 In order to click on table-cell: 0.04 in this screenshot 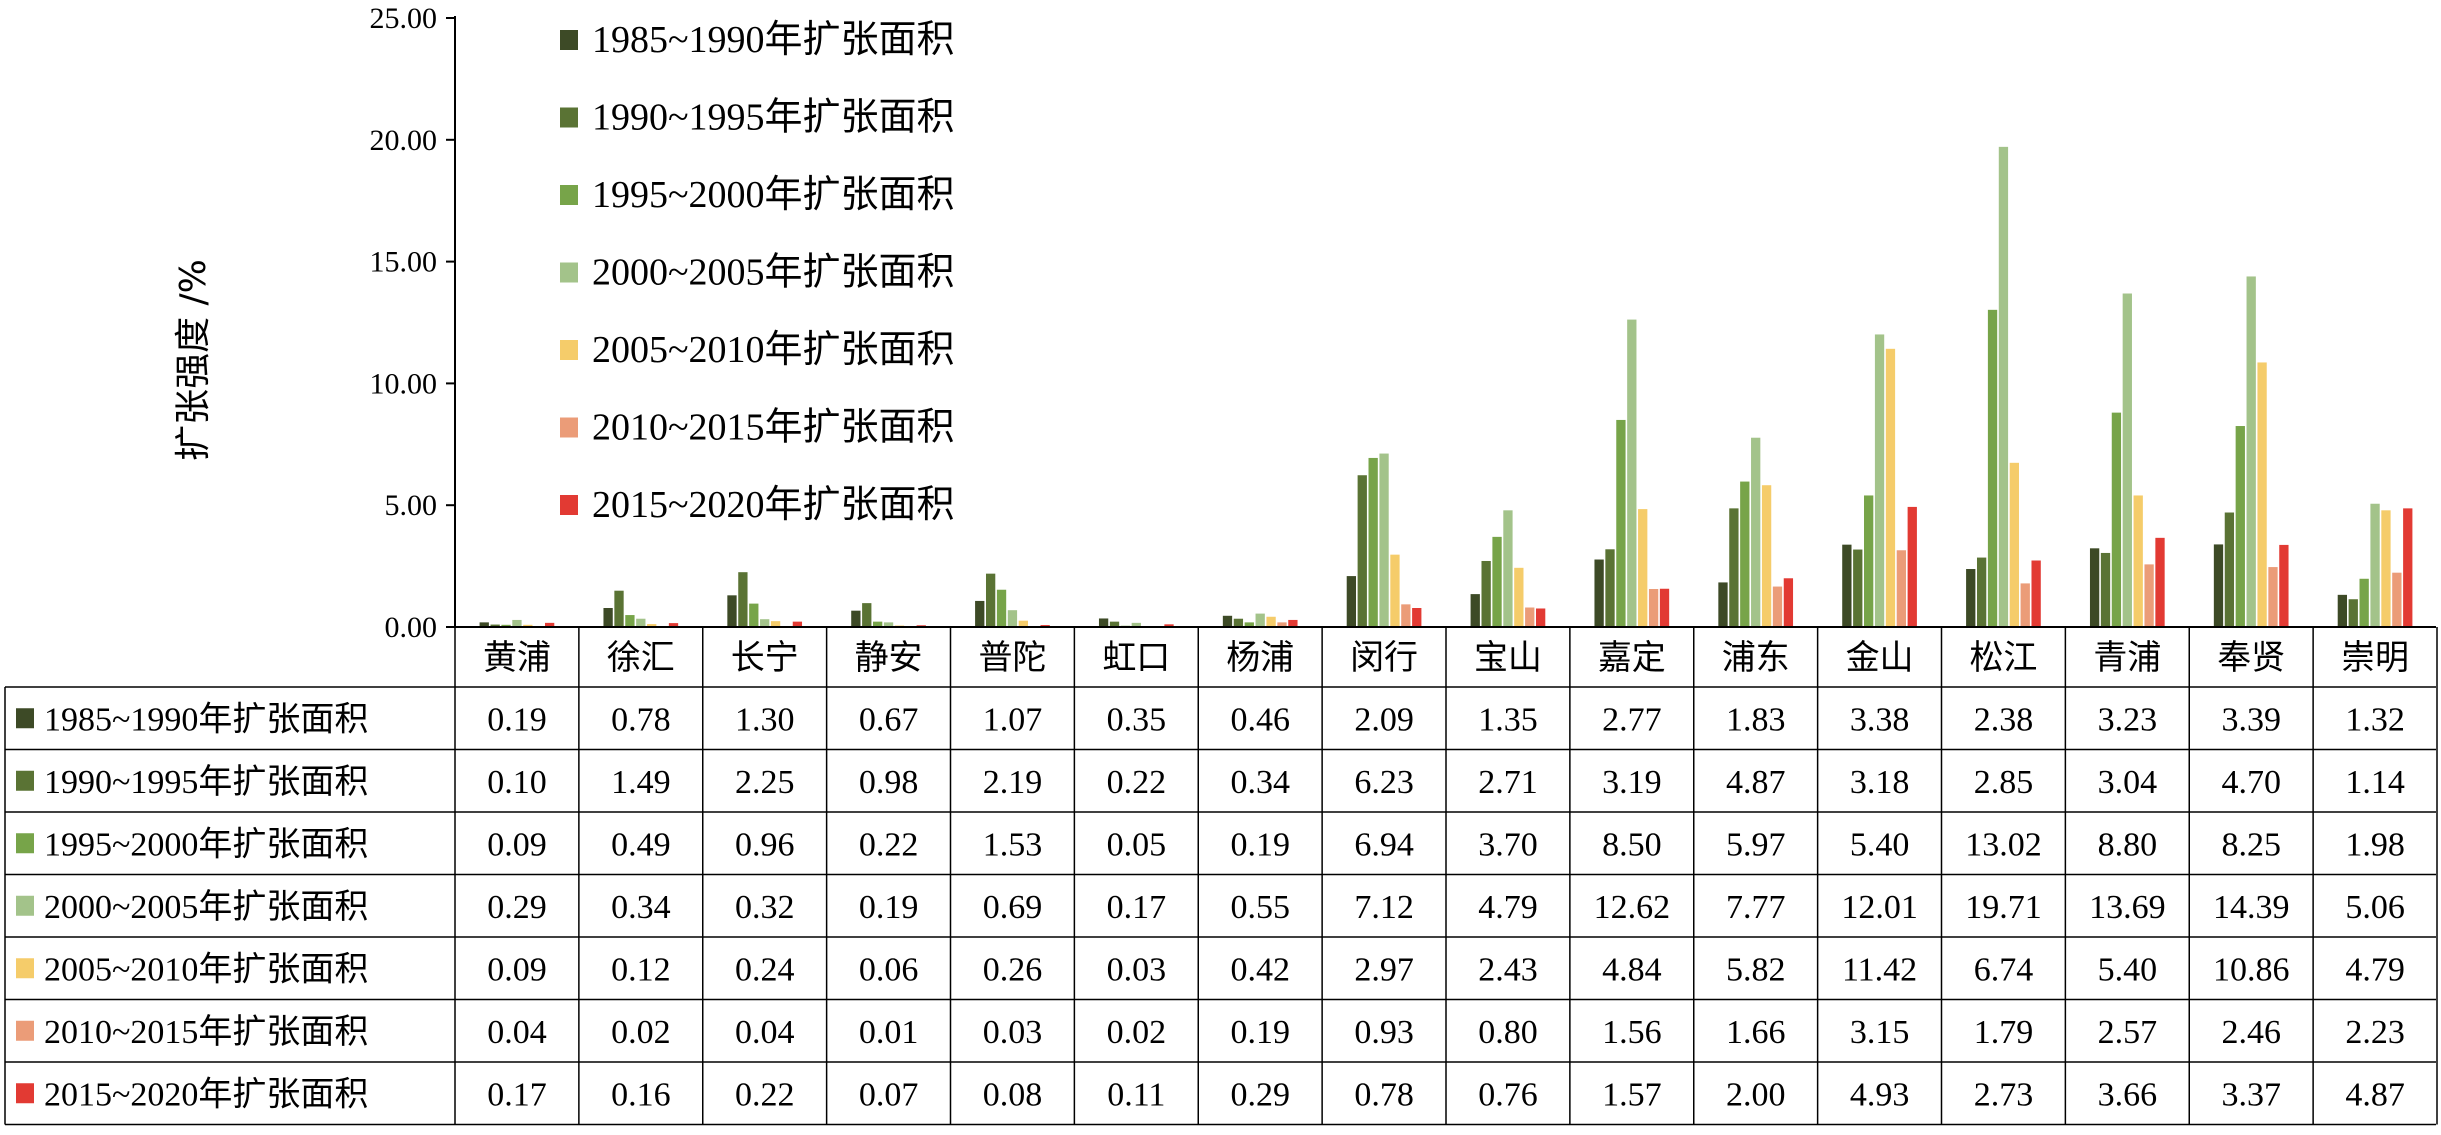, I will do `click(517, 1032)`.